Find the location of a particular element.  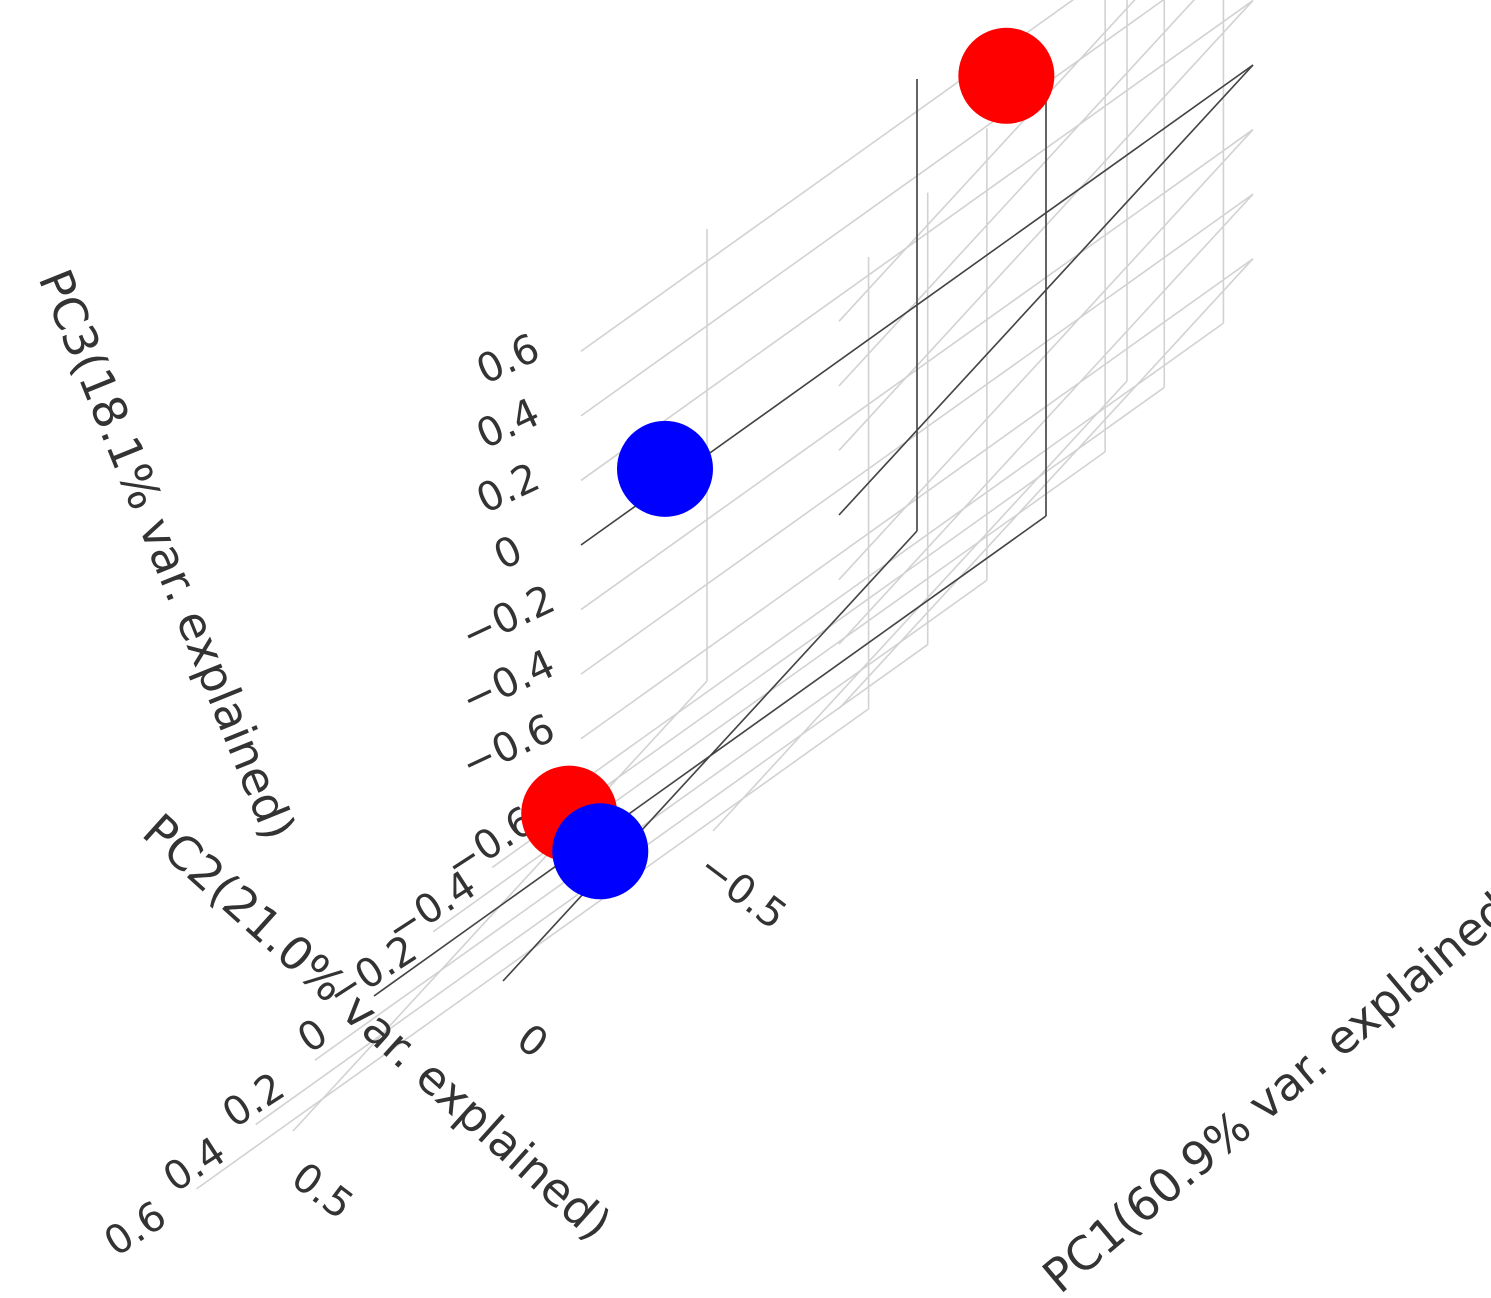

x-tick-label: 0.5 is located at coordinates (322, 1191).